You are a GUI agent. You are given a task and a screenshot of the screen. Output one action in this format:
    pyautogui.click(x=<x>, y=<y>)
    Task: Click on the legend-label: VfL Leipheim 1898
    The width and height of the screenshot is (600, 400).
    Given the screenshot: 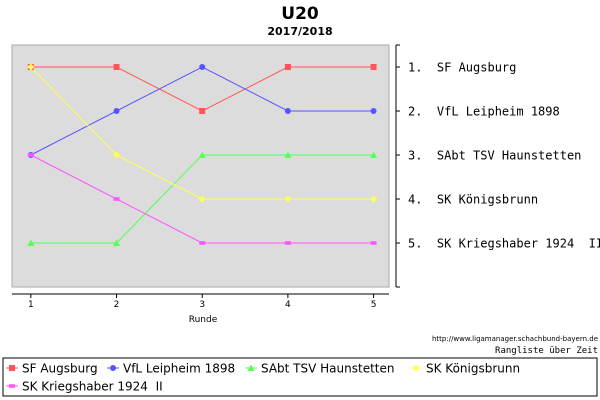 What is the action you would take?
    pyautogui.click(x=179, y=369)
    